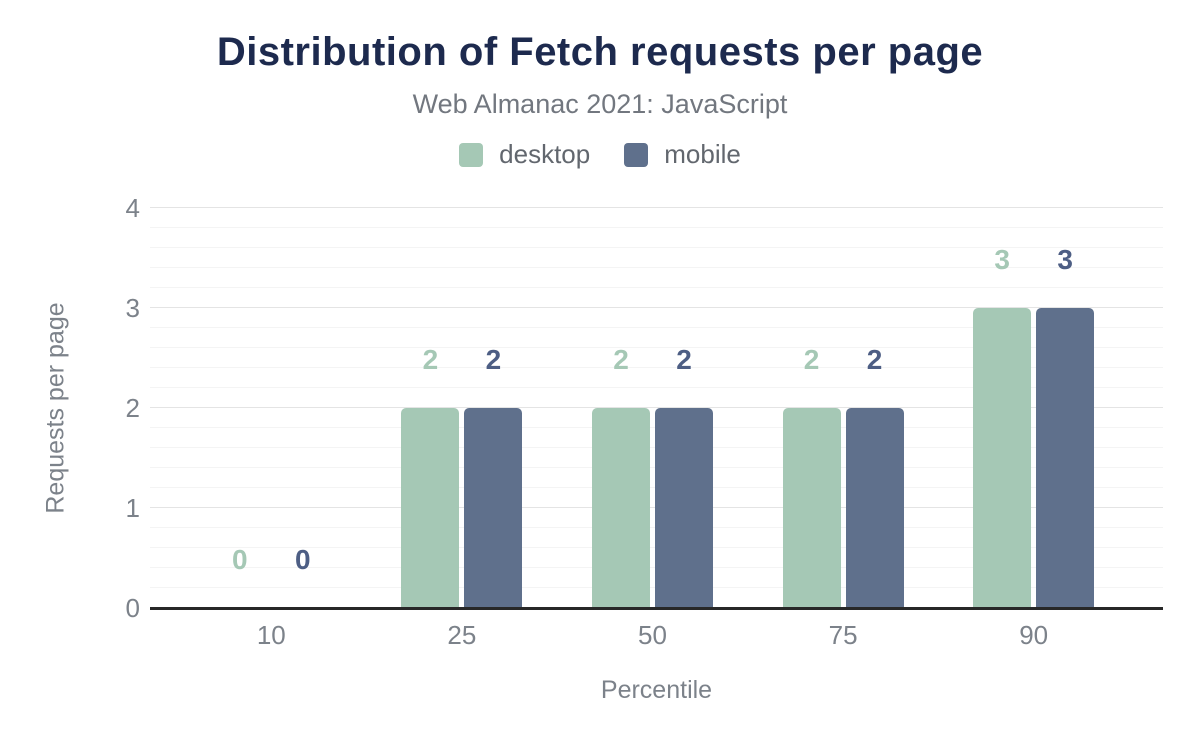 Image resolution: width=1200 pixels, height=742 pixels. Describe the element at coordinates (1002, 259) in the screenshot. I see `bar-value-label-desktop: 3` at that location.